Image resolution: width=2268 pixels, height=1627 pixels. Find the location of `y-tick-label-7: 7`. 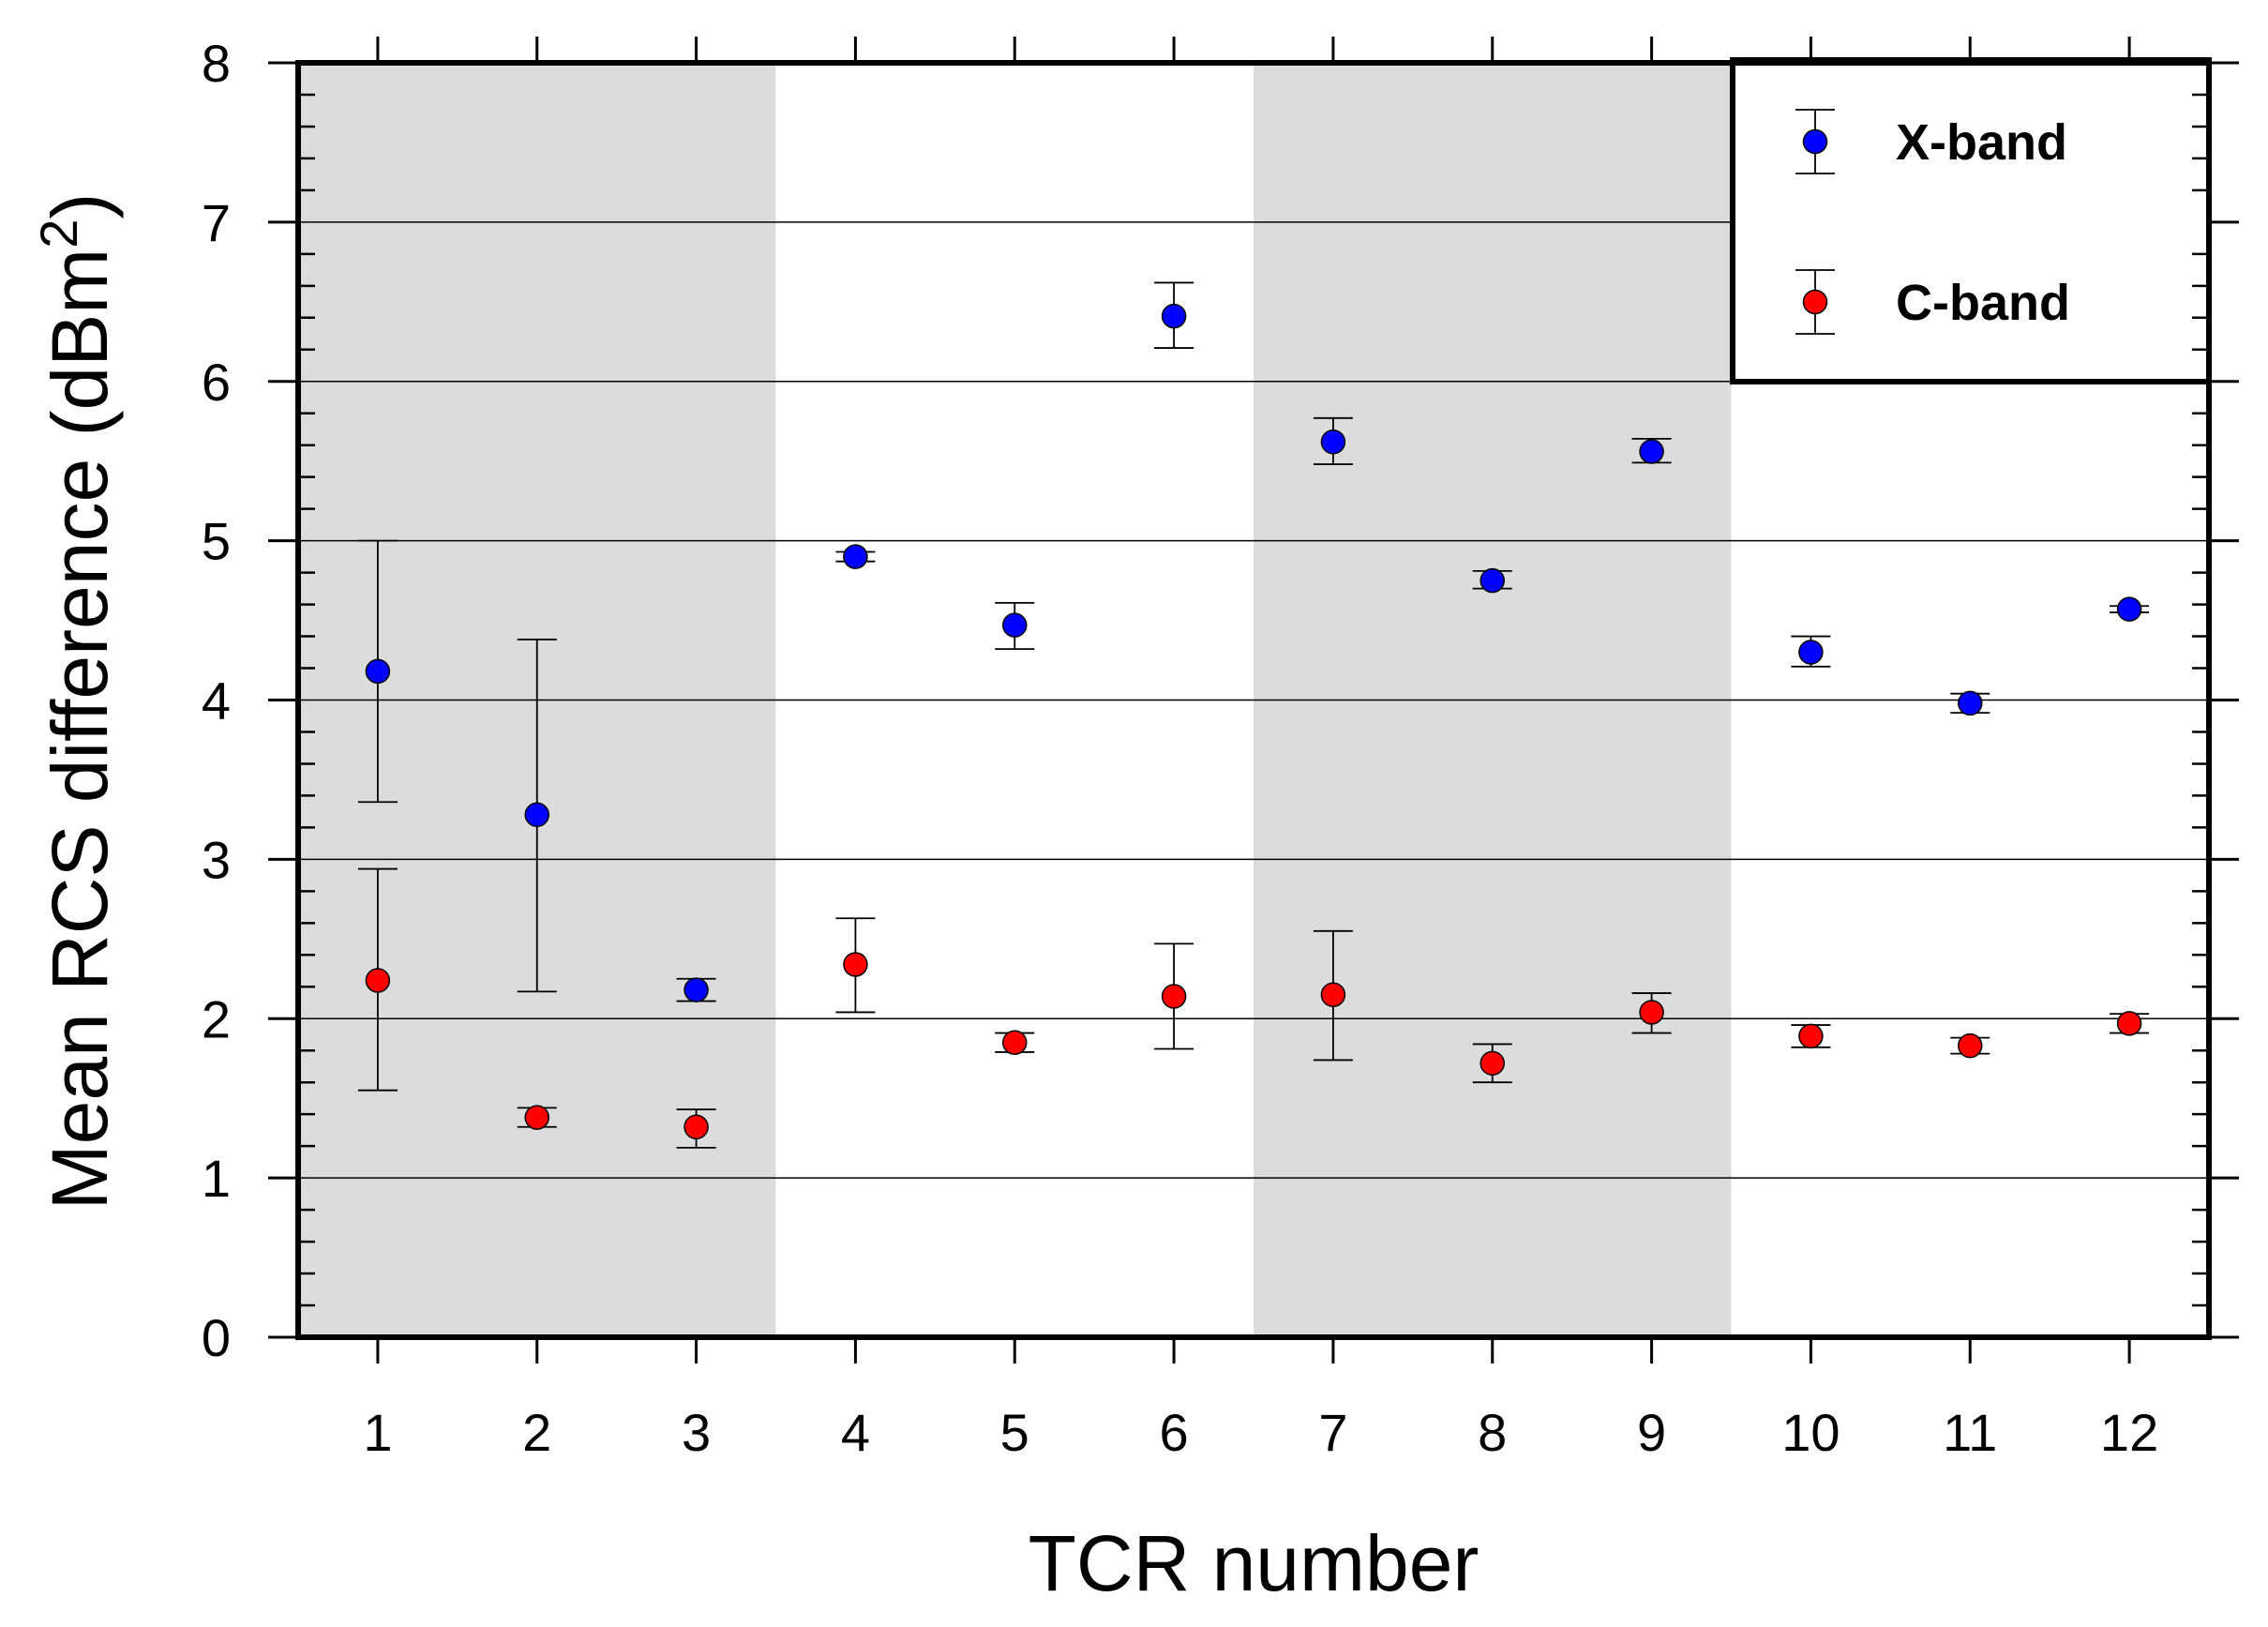

y-tick-label-7: 7 is located at coordinates (216, 223).